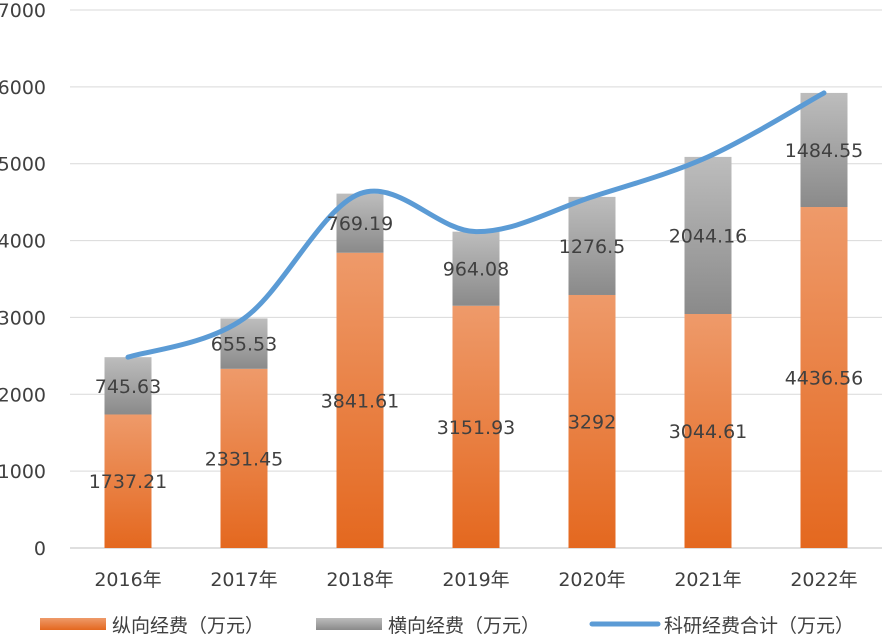  I want to click on legend-swatch-horizontal, so click(349, 624).